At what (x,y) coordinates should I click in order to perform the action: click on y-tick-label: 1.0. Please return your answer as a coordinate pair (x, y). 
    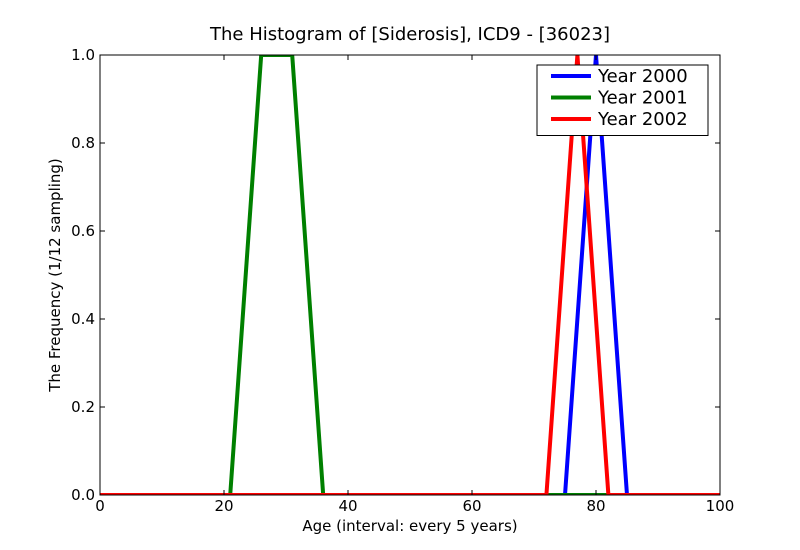
    Looking at the image, I should click on (83, 55).